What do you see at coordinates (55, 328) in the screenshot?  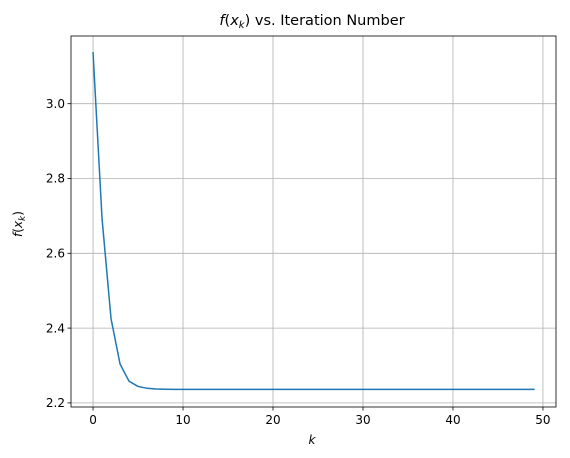 I see `y-tick-label: 2.4` at bounding box center [55, 328].